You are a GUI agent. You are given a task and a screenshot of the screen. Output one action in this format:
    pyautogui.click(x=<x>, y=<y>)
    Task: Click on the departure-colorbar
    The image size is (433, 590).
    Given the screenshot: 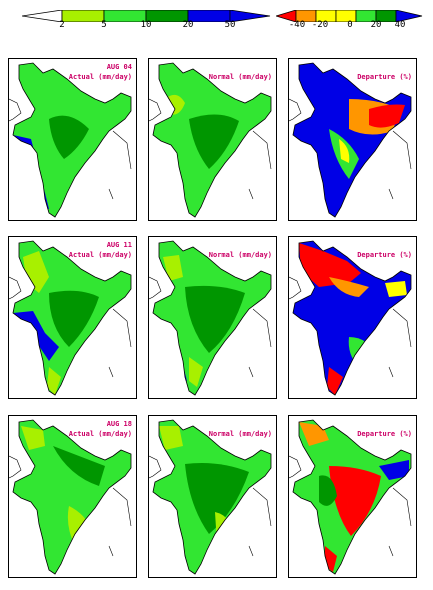 What is the action you would take?
    pyautogui.click(x=351, y=25)
    